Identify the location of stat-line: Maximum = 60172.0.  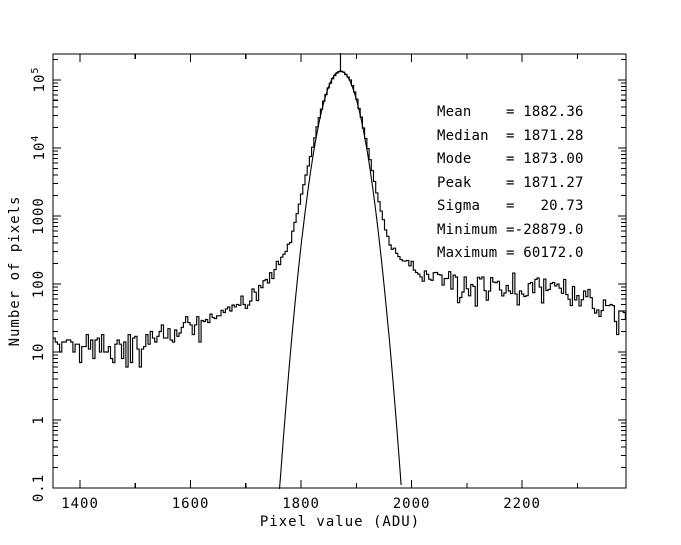
(510, 253).